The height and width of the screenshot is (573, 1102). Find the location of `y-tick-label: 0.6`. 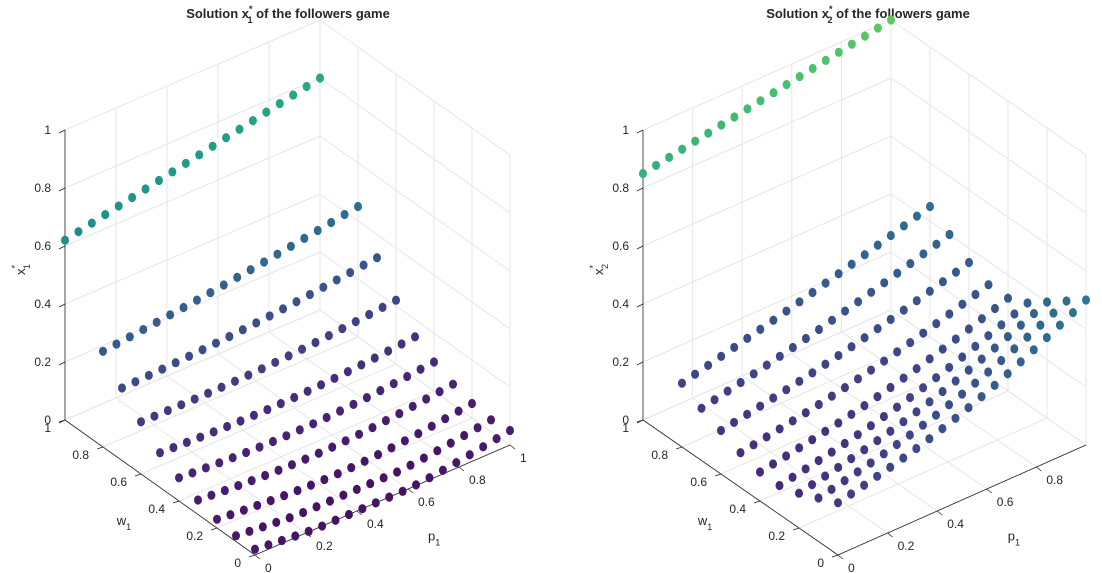

y-tick-label: 0.6 is located at coordinates (118, 482).